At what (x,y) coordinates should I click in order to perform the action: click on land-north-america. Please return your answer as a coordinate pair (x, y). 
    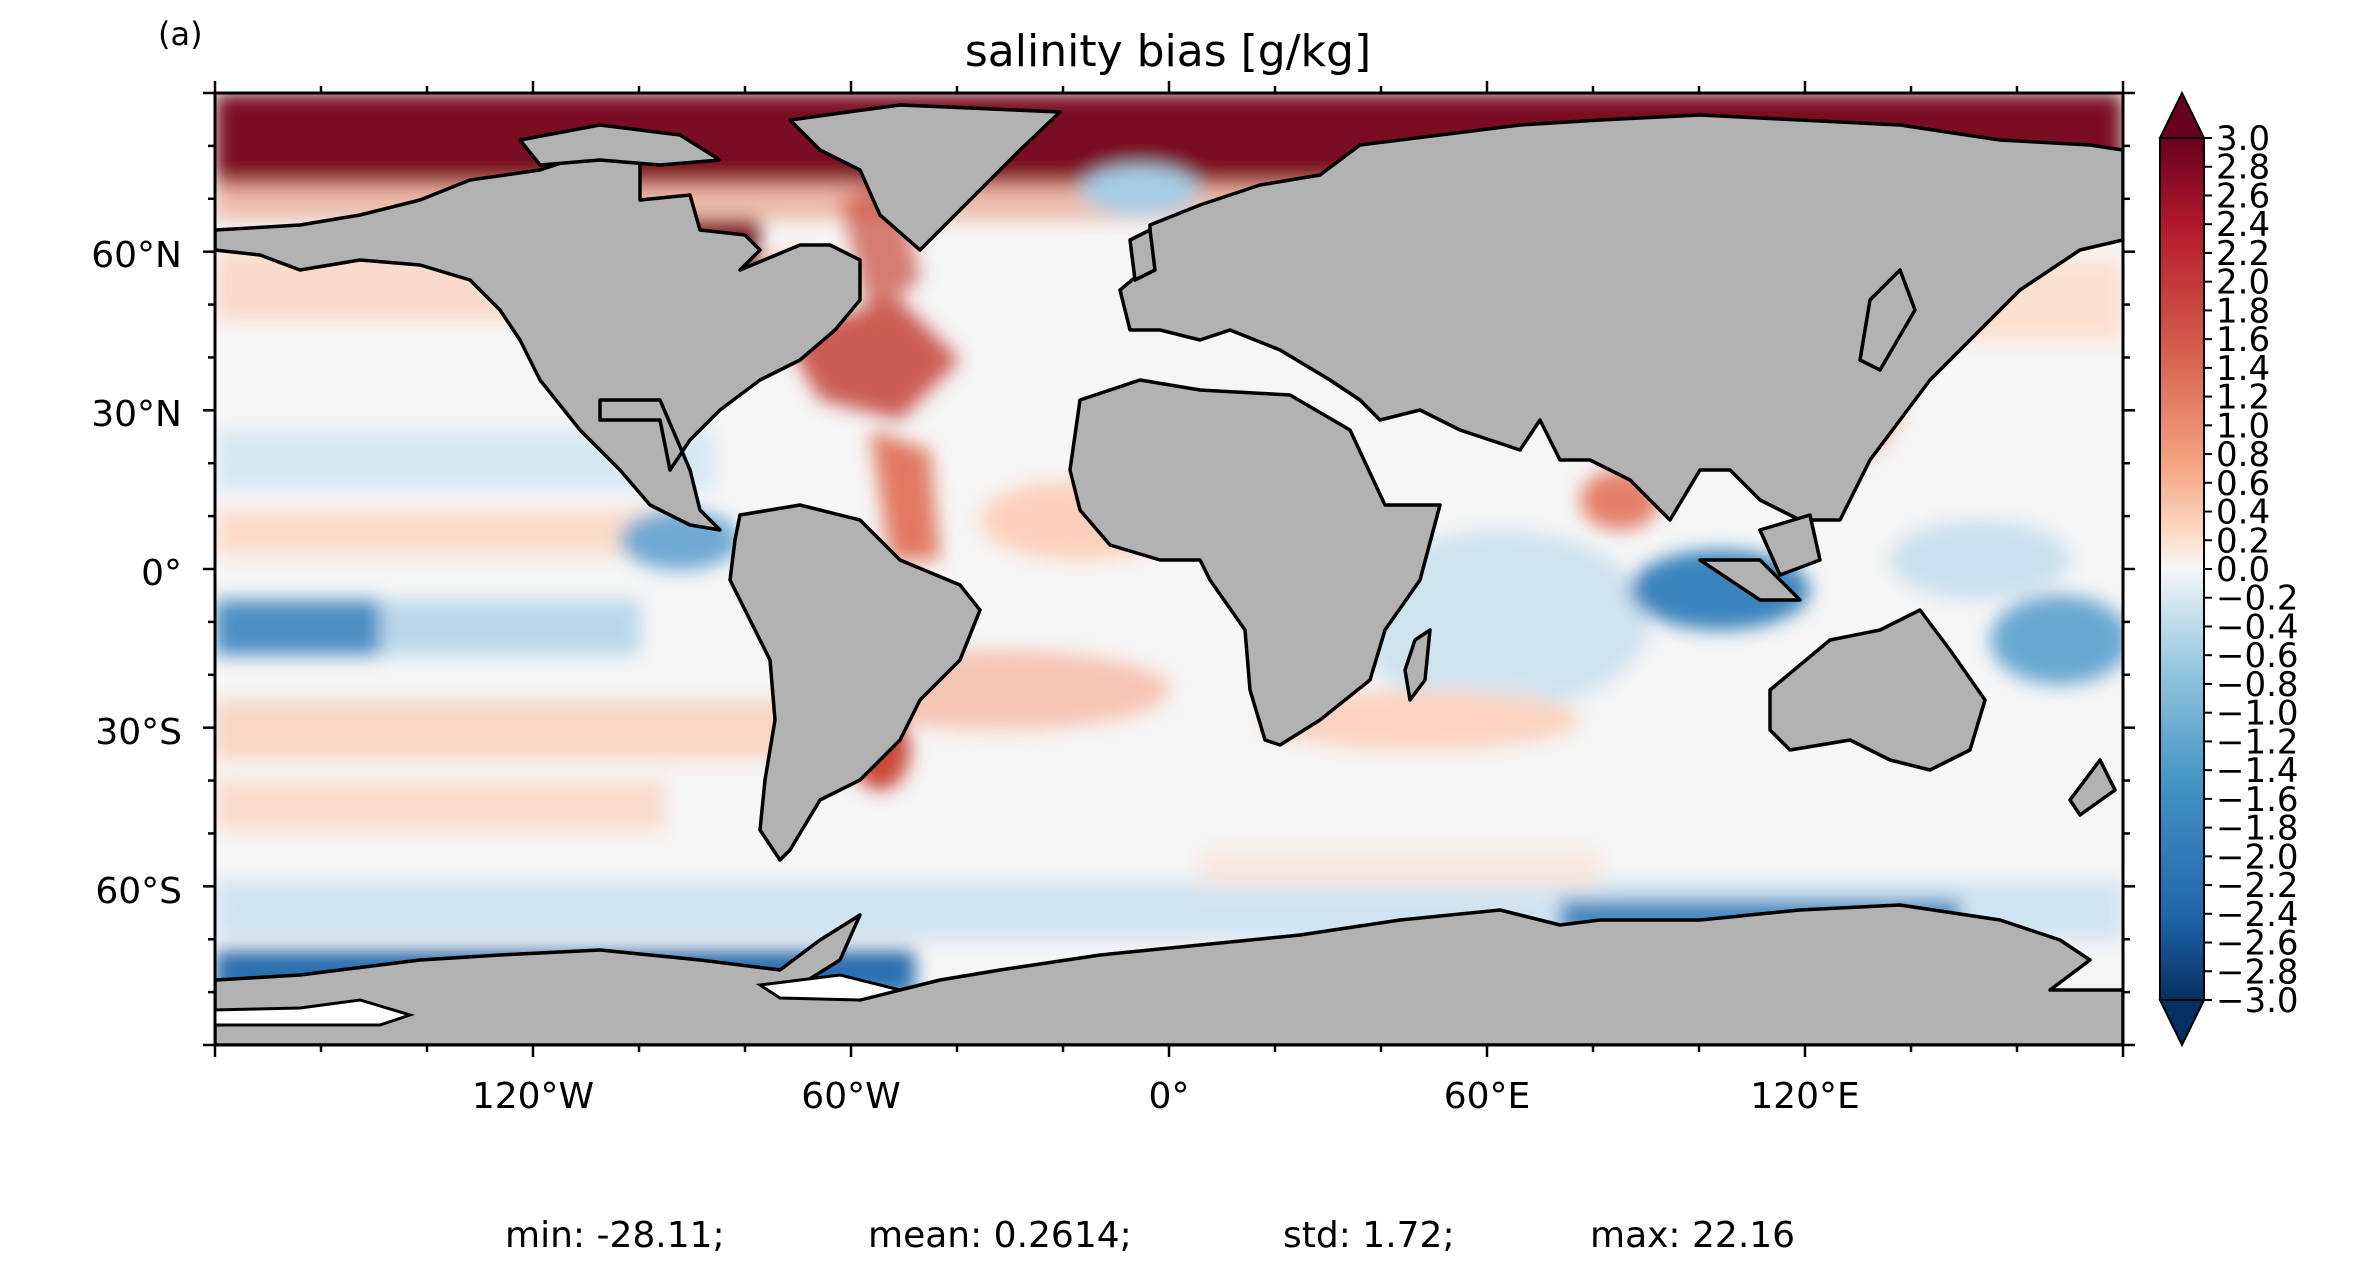
    Looking at the image, I should click on (538, 340).